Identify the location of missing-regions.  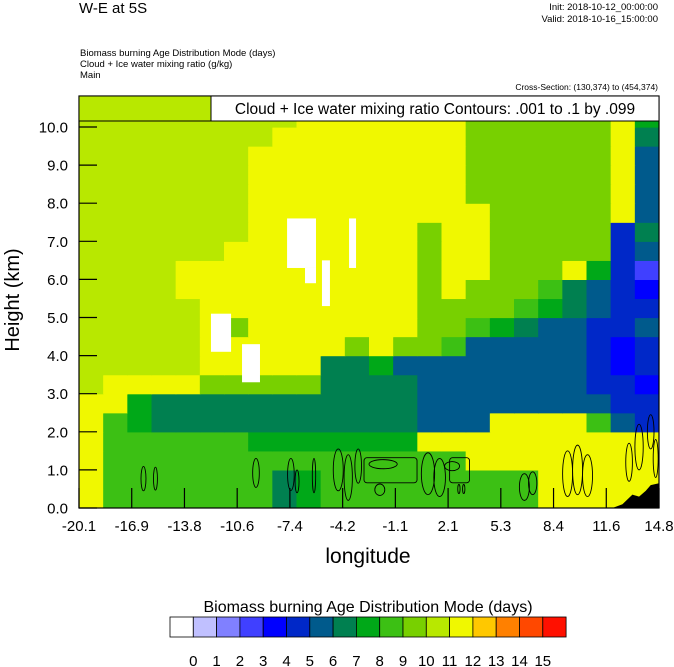
(283, 300).